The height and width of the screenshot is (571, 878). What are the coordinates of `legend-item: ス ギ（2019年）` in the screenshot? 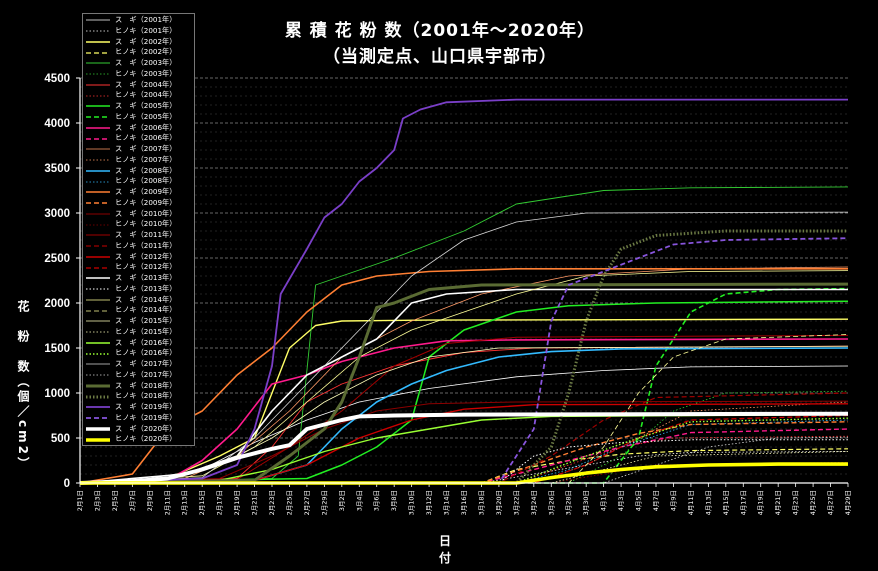 It's located at (139, 407).